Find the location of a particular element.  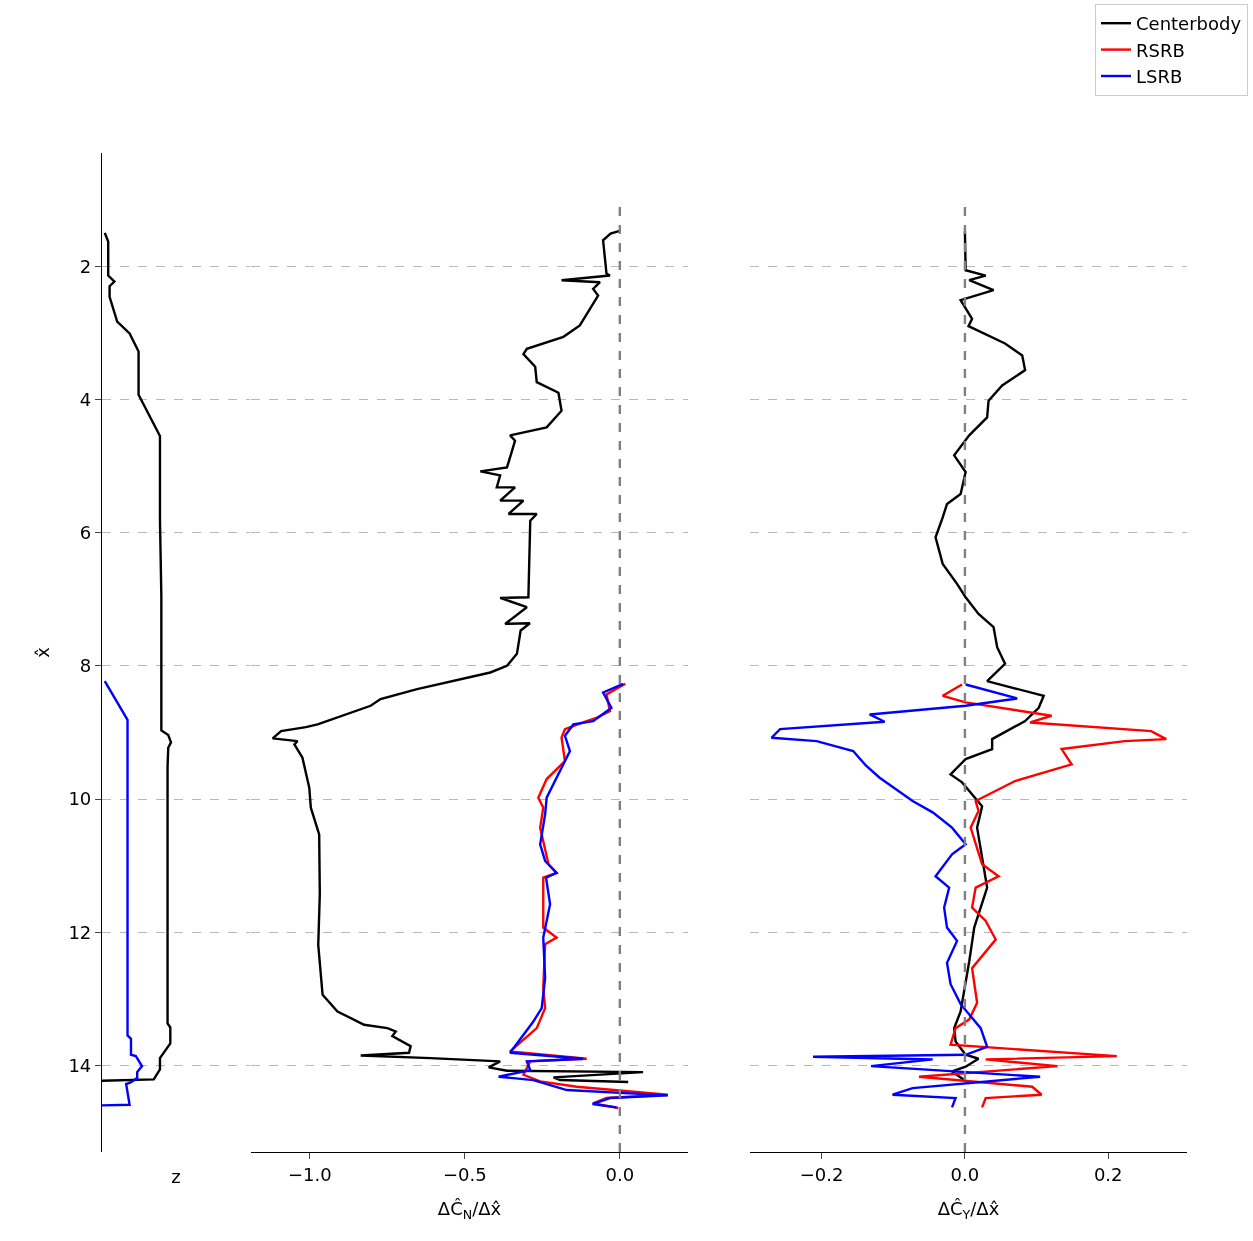

y-tick-label: 14 is located at coordinates (80, 1065).